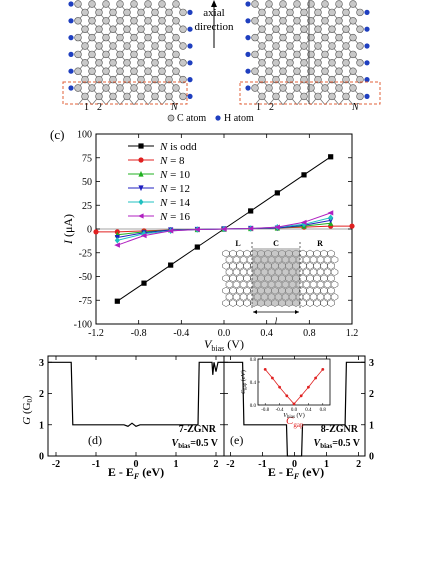 Image resolution: width=447 pixels, height=578 pixels. Describe the element at coordinates (41, 363) in the screenshot. I see `y-tick-label: 3` at that location.